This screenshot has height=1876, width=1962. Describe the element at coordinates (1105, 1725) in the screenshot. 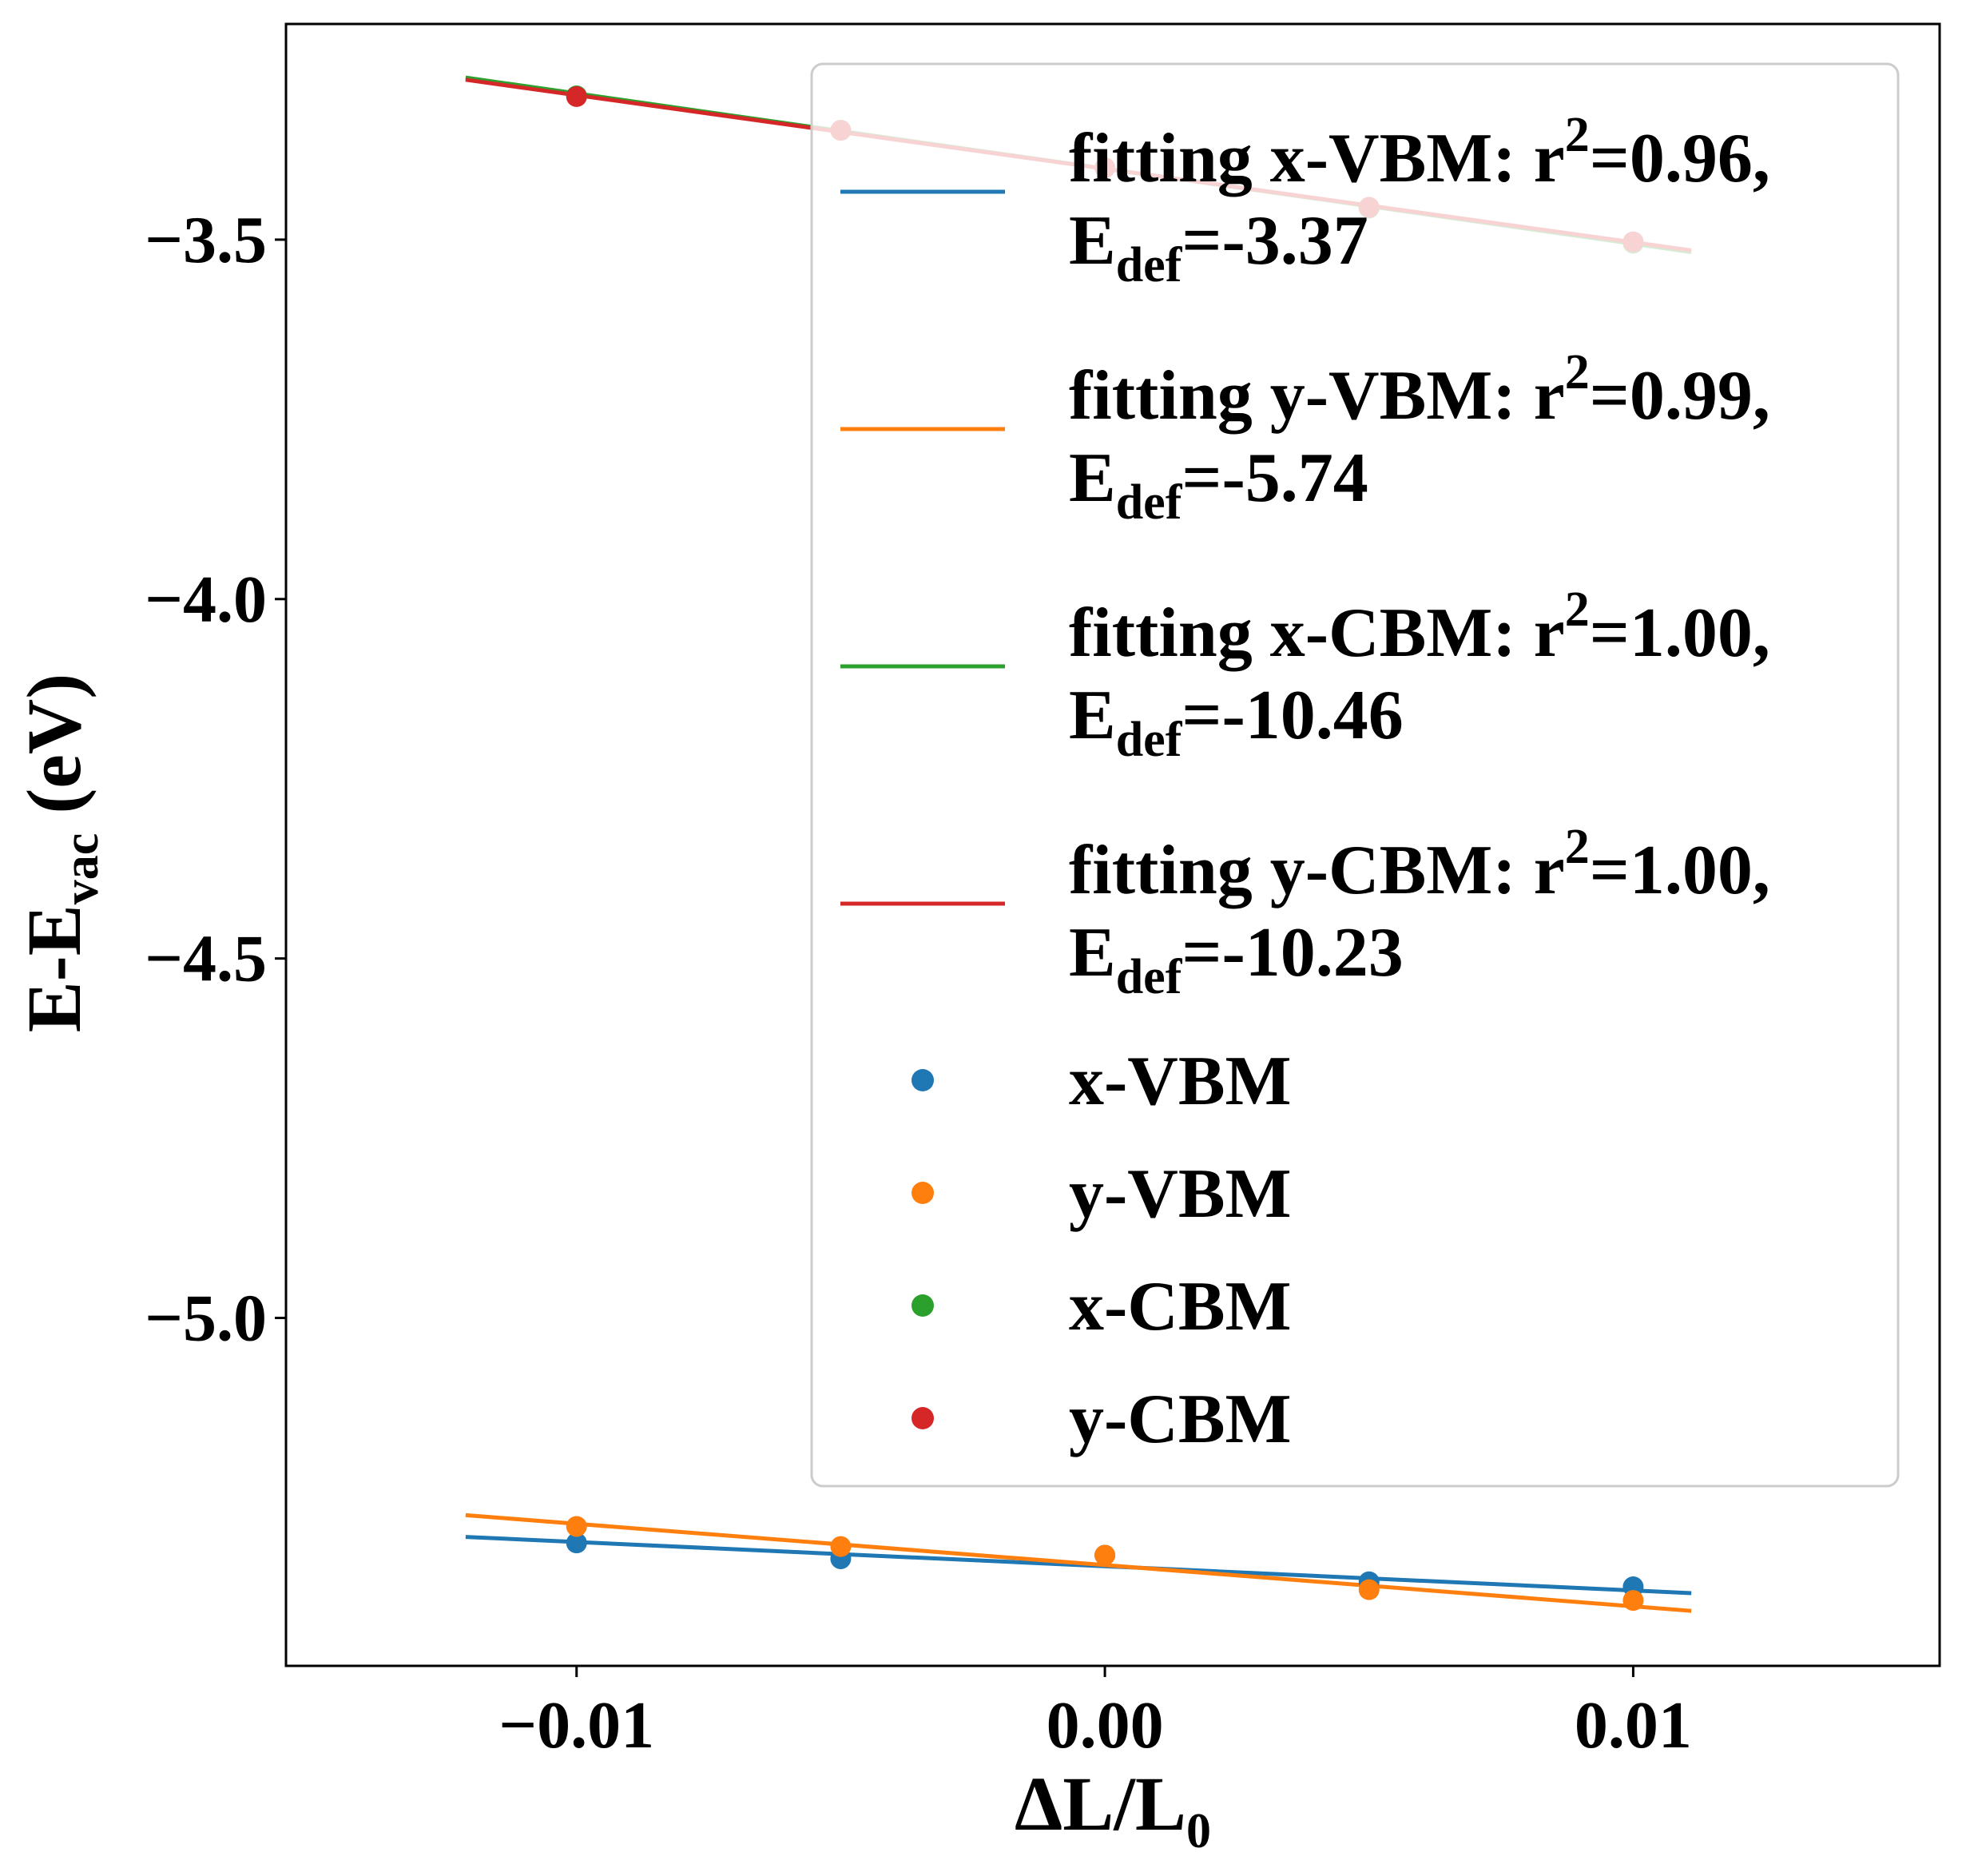

I see `x-tick-label: 0.00` at that location.